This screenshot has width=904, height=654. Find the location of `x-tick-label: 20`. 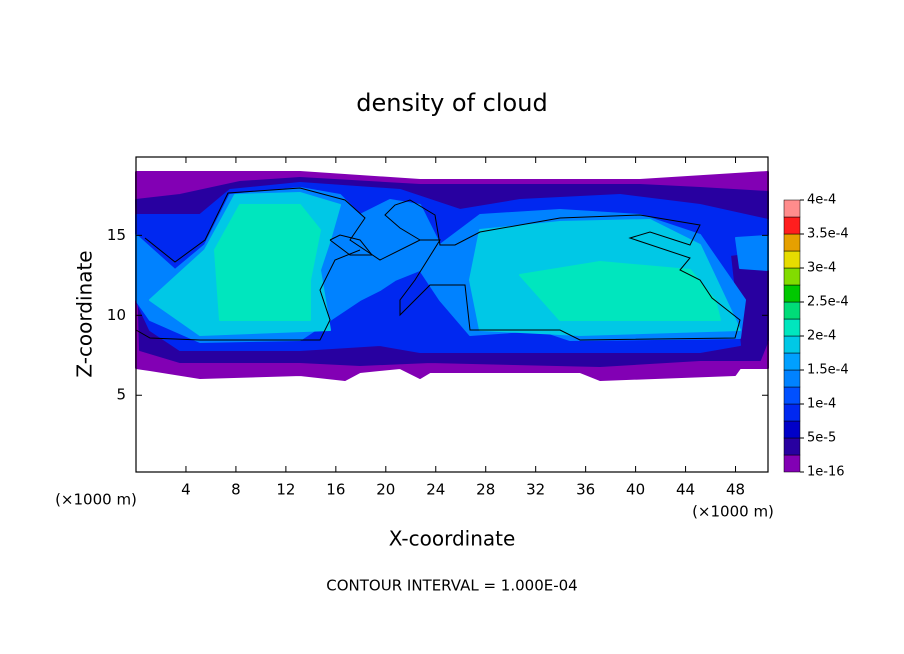

x-tick-label: 20 is located at coordinates (385, 490).